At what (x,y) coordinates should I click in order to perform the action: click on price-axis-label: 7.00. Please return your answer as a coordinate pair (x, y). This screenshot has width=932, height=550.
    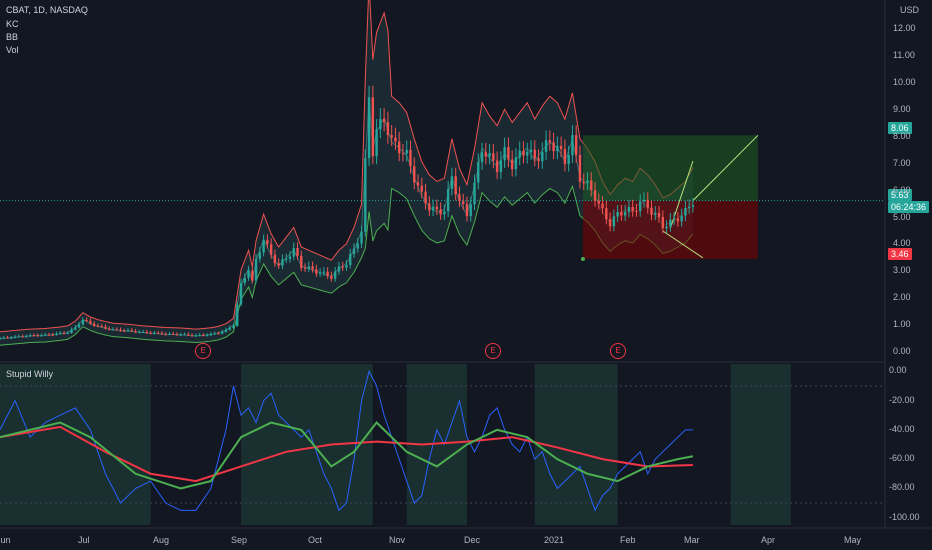
    Looking at the image, I should click on (902, 162).